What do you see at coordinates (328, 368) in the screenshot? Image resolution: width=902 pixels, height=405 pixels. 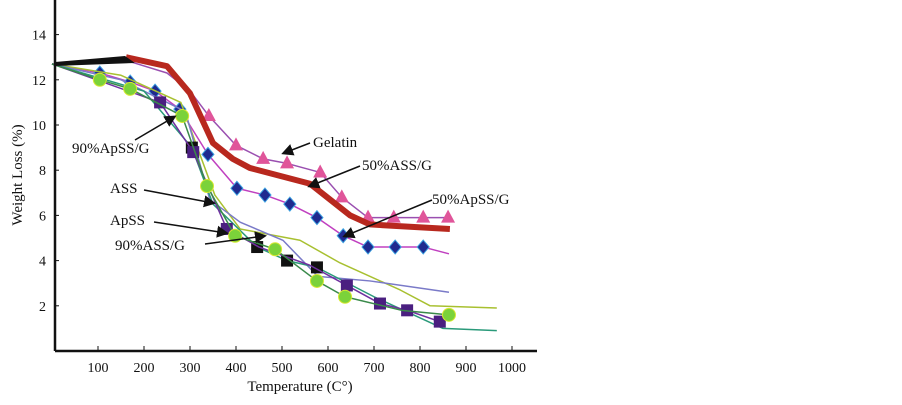 I see `x-tick-label: 600` at bounding box center [328, 368].